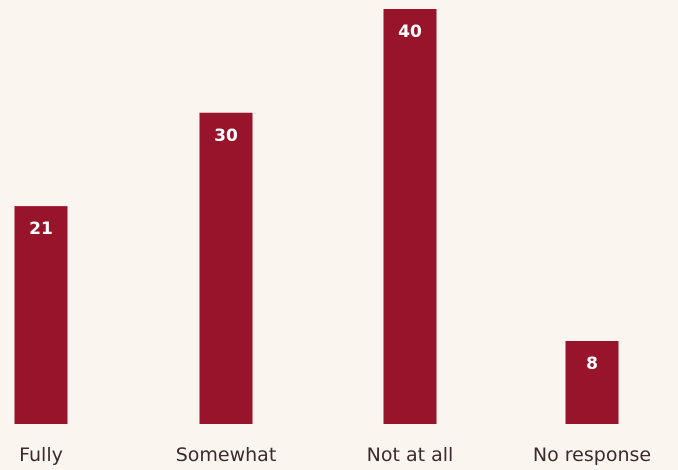 This screenshot has height=470, width=678. I want to click on bar-somewhat, so click(226, 268).